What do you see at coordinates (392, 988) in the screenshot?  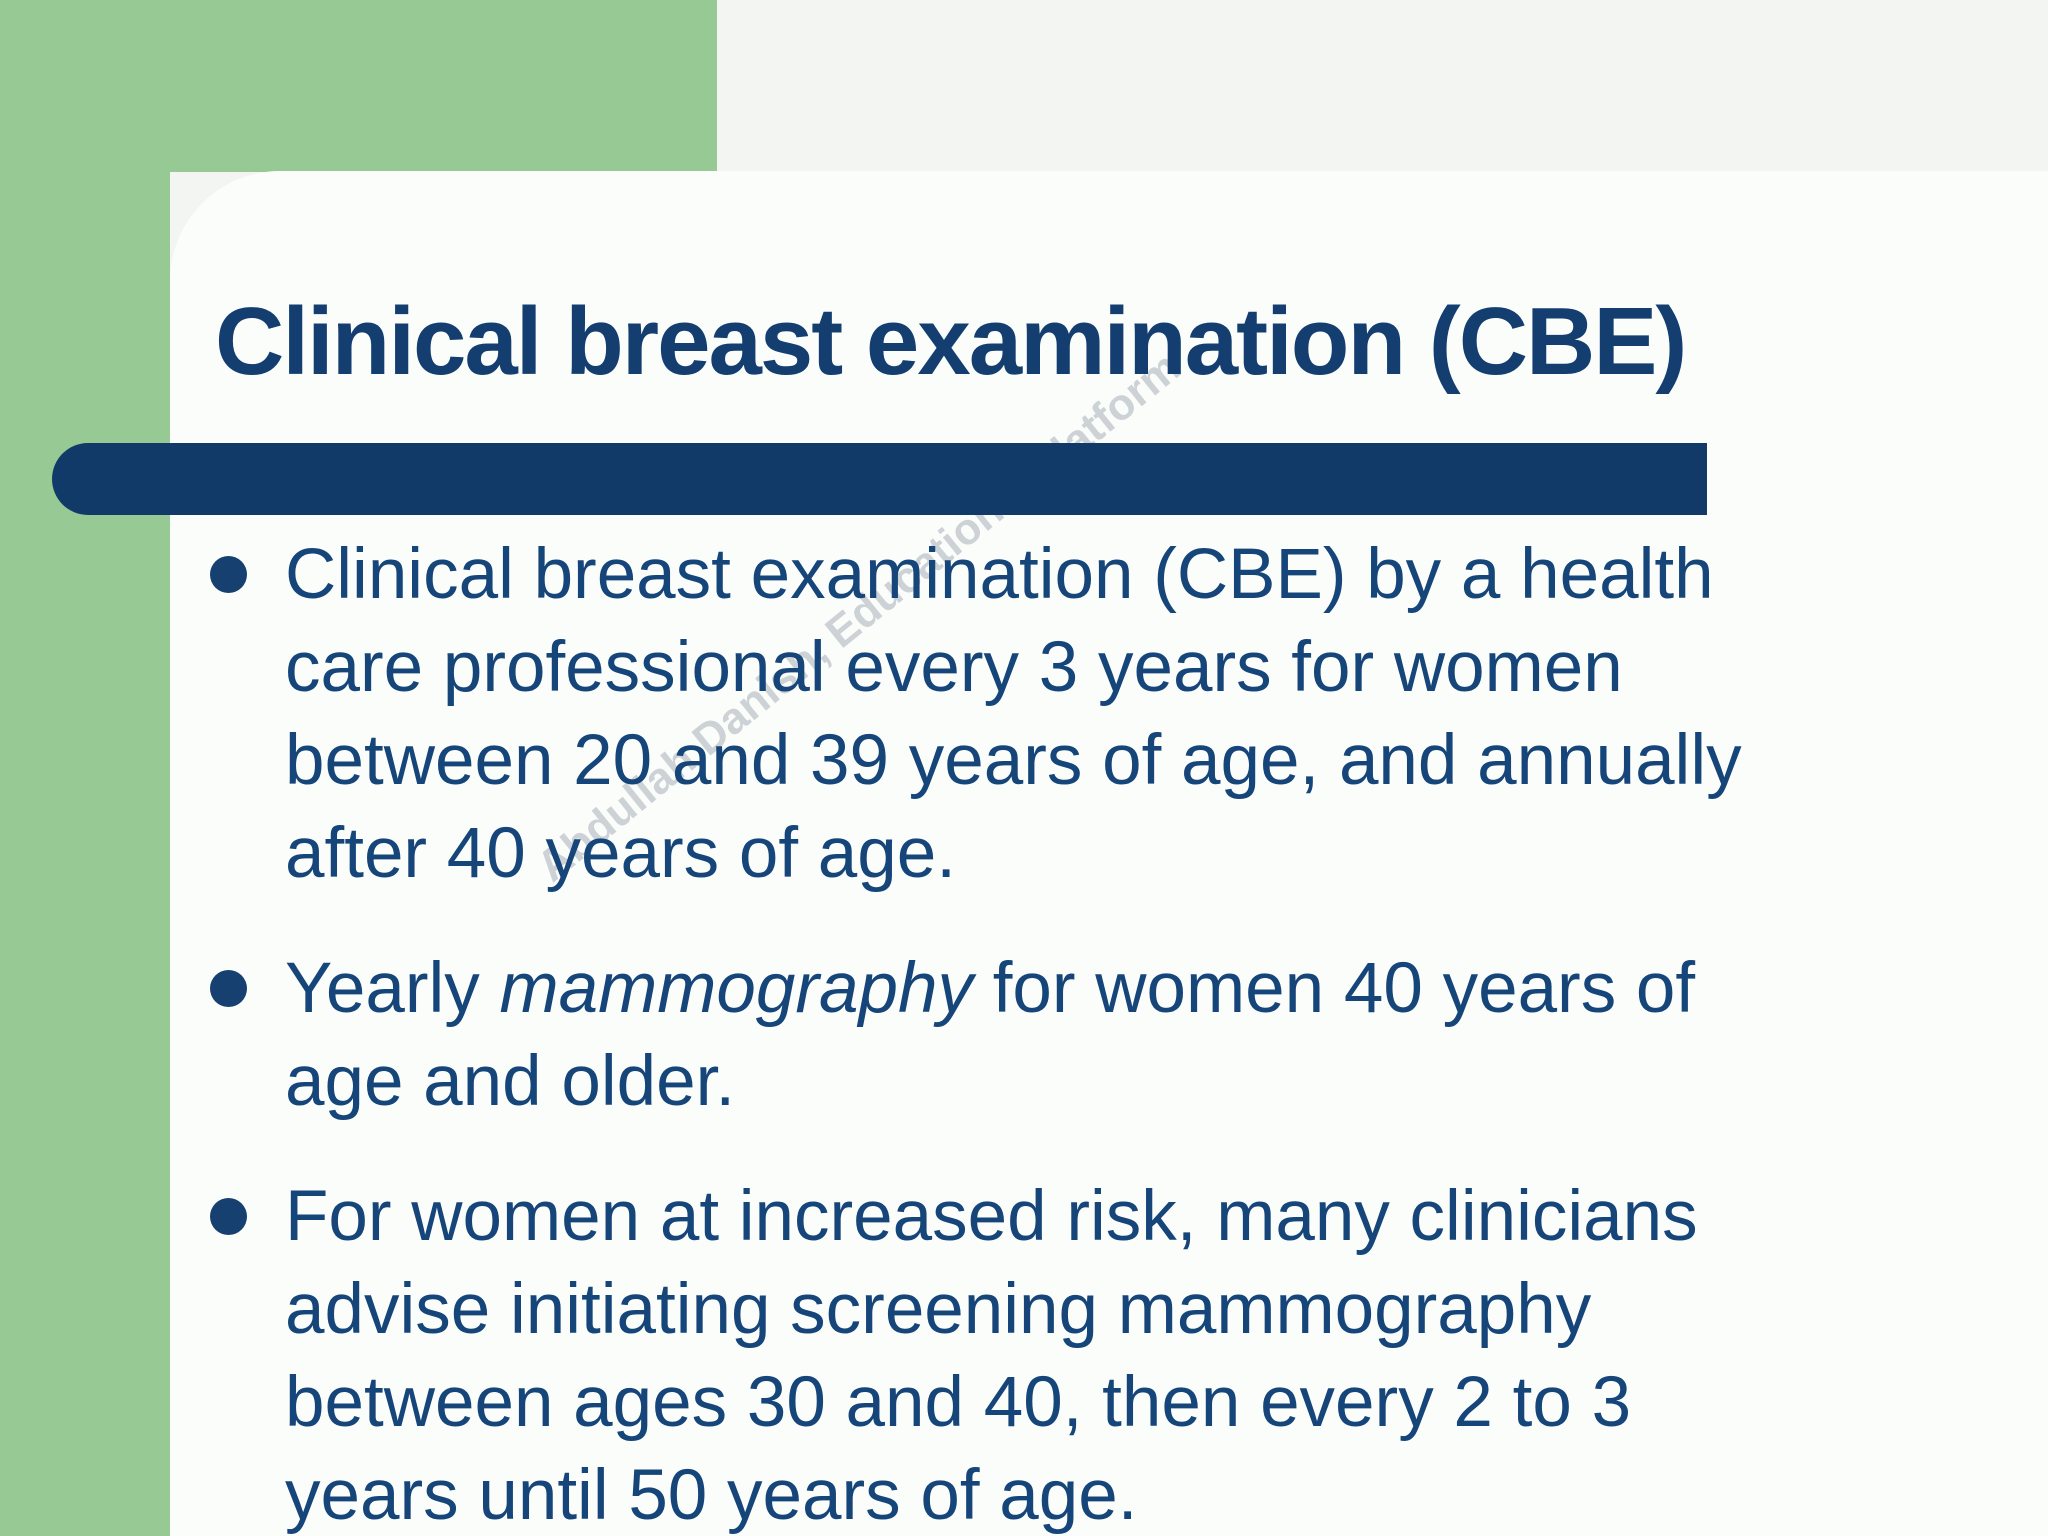 I see `bullet-text-prefix: Yearly` at bounding box center [392, 988].